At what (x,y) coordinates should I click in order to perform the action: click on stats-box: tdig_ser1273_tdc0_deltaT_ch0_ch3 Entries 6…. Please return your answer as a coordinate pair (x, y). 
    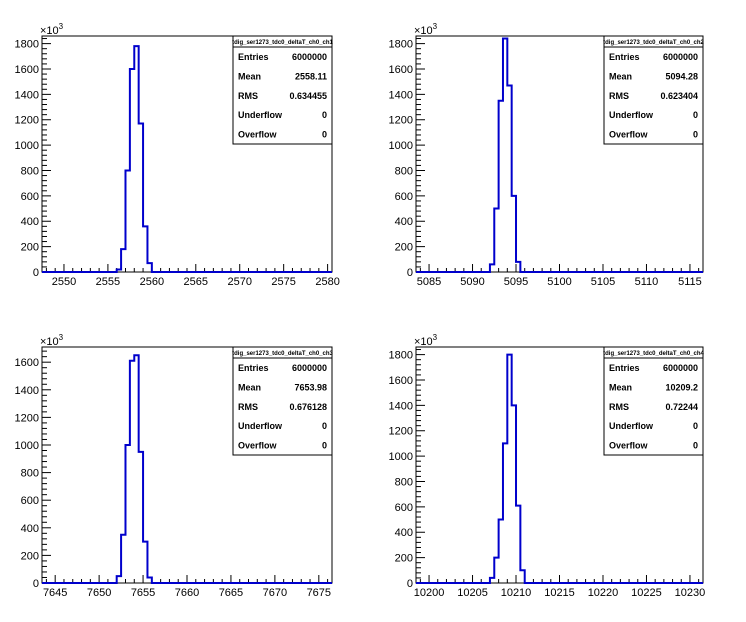
    Looking at the image, I should click on (283, 401).